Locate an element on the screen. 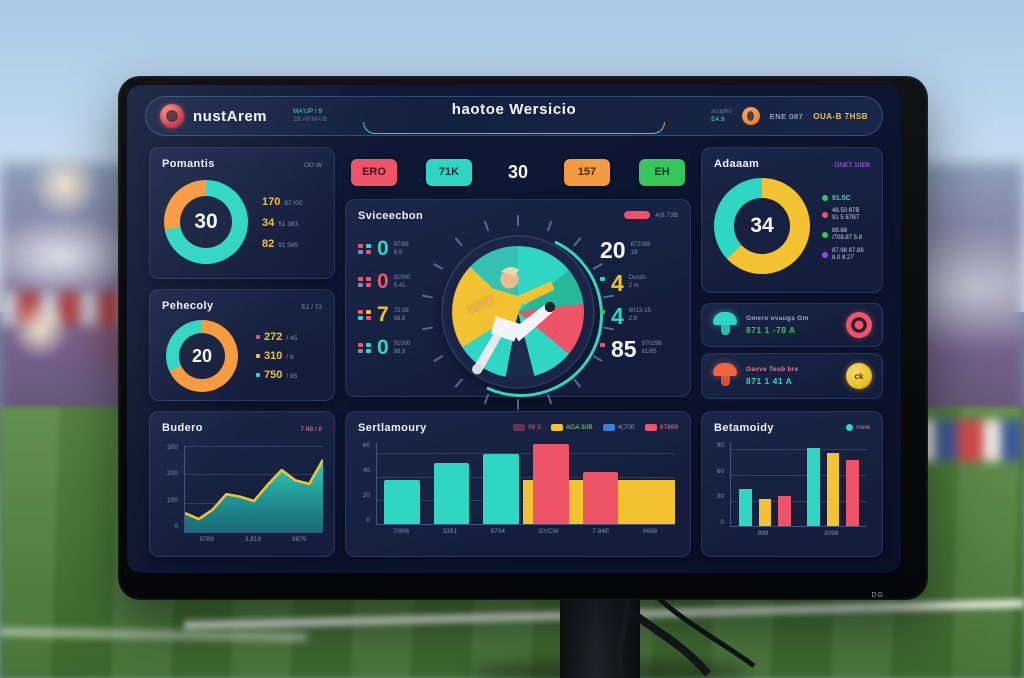 The image size is (1024, 678). caption-line: 98.9 is located at coordinates (399, 351).